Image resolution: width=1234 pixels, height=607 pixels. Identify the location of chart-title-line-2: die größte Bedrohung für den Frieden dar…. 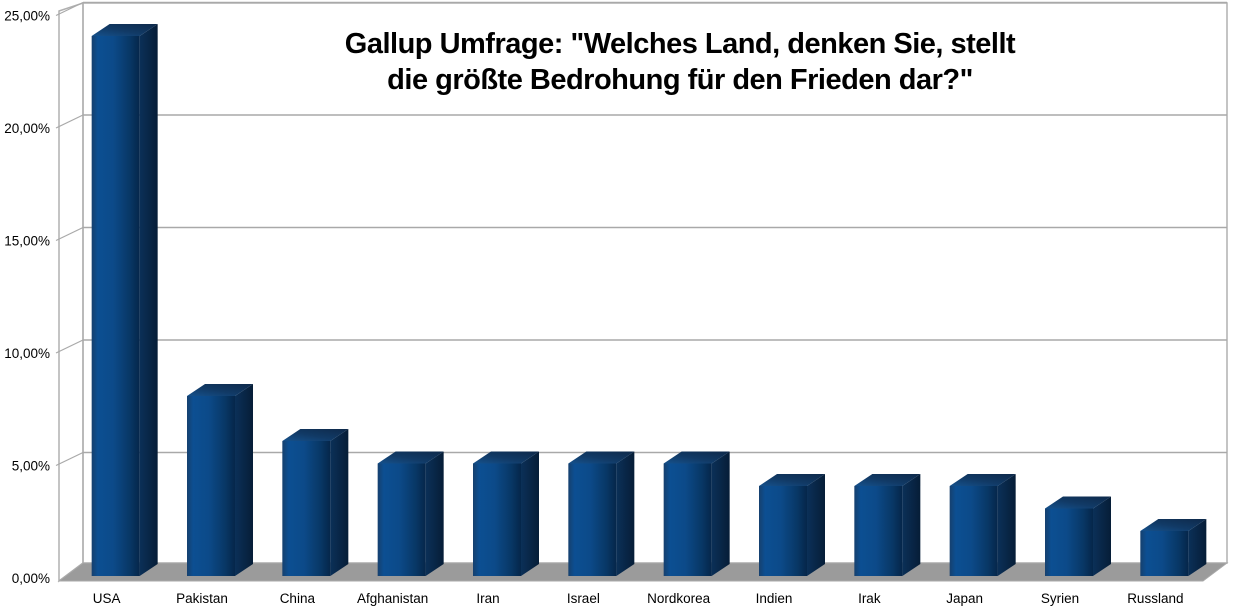
(680, 80).